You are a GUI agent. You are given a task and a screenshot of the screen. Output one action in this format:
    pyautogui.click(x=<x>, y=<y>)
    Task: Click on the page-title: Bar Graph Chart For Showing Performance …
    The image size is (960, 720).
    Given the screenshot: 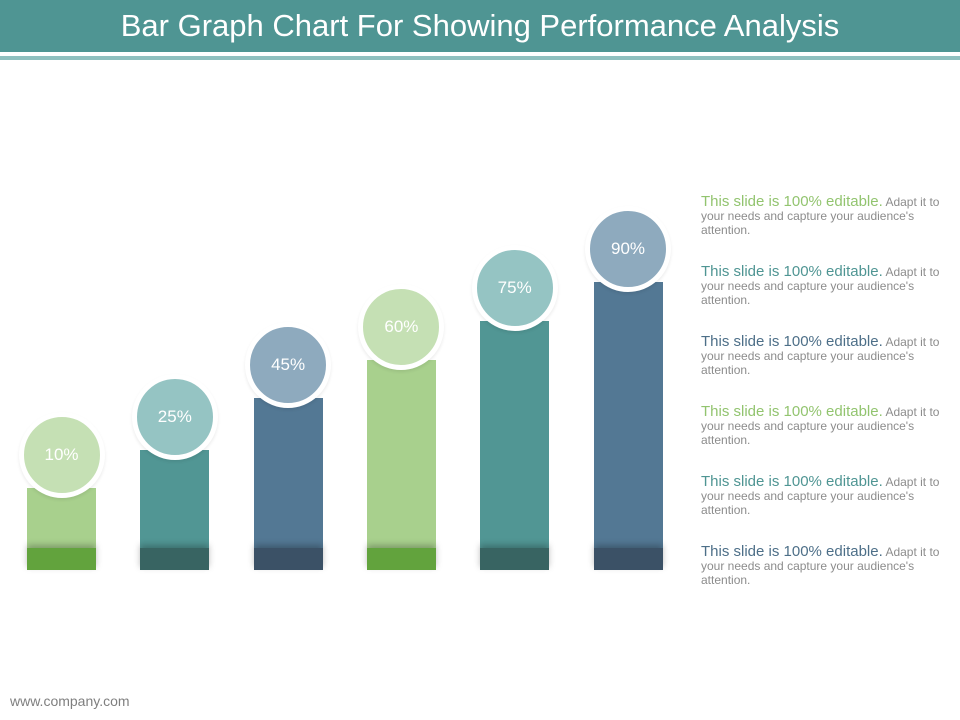 What is the action you would take?
    pyautogui.click(x=480, y=25)
    